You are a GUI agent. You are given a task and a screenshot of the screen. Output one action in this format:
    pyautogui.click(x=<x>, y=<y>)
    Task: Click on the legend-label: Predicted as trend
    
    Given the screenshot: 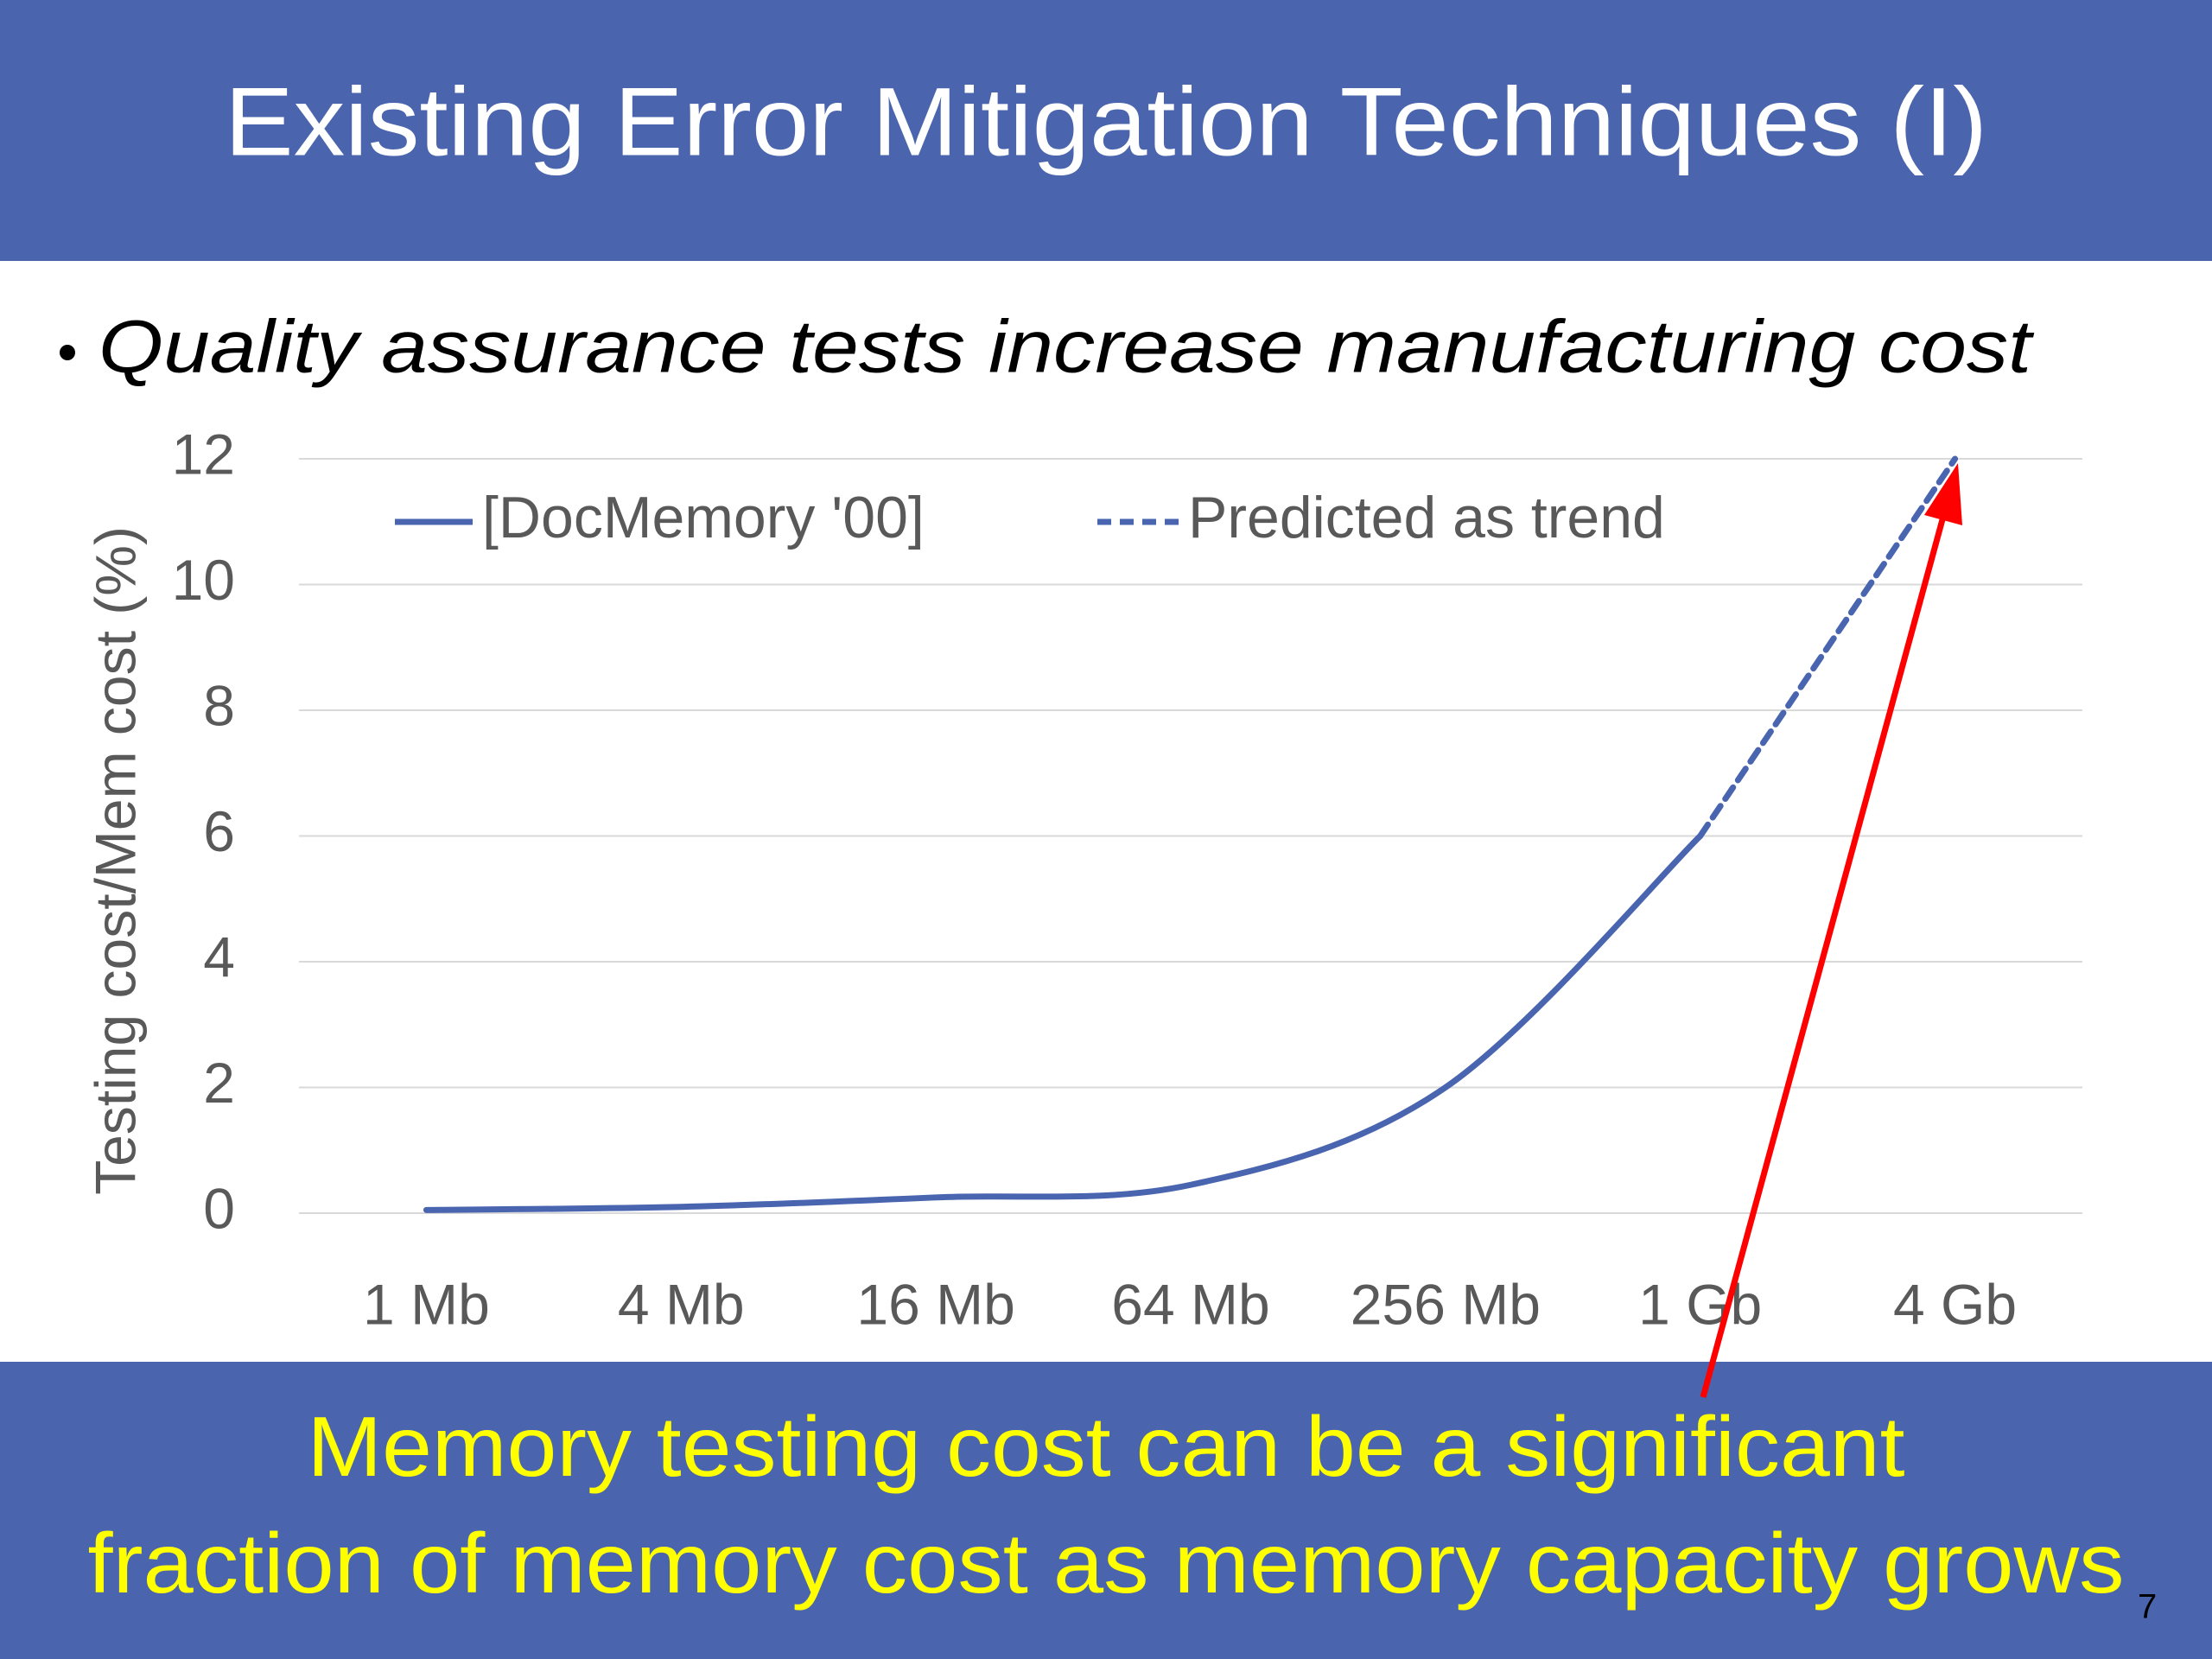 What is the action you would take?
    pyautogui.click(x=1426, y=517)
    